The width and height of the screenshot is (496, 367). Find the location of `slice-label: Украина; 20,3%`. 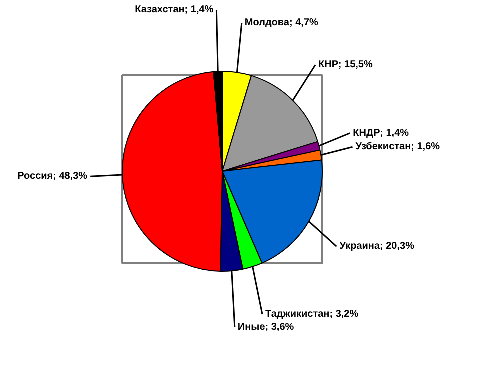

slice-label: Украина; 20,3% is located at coordinates (377, 246).